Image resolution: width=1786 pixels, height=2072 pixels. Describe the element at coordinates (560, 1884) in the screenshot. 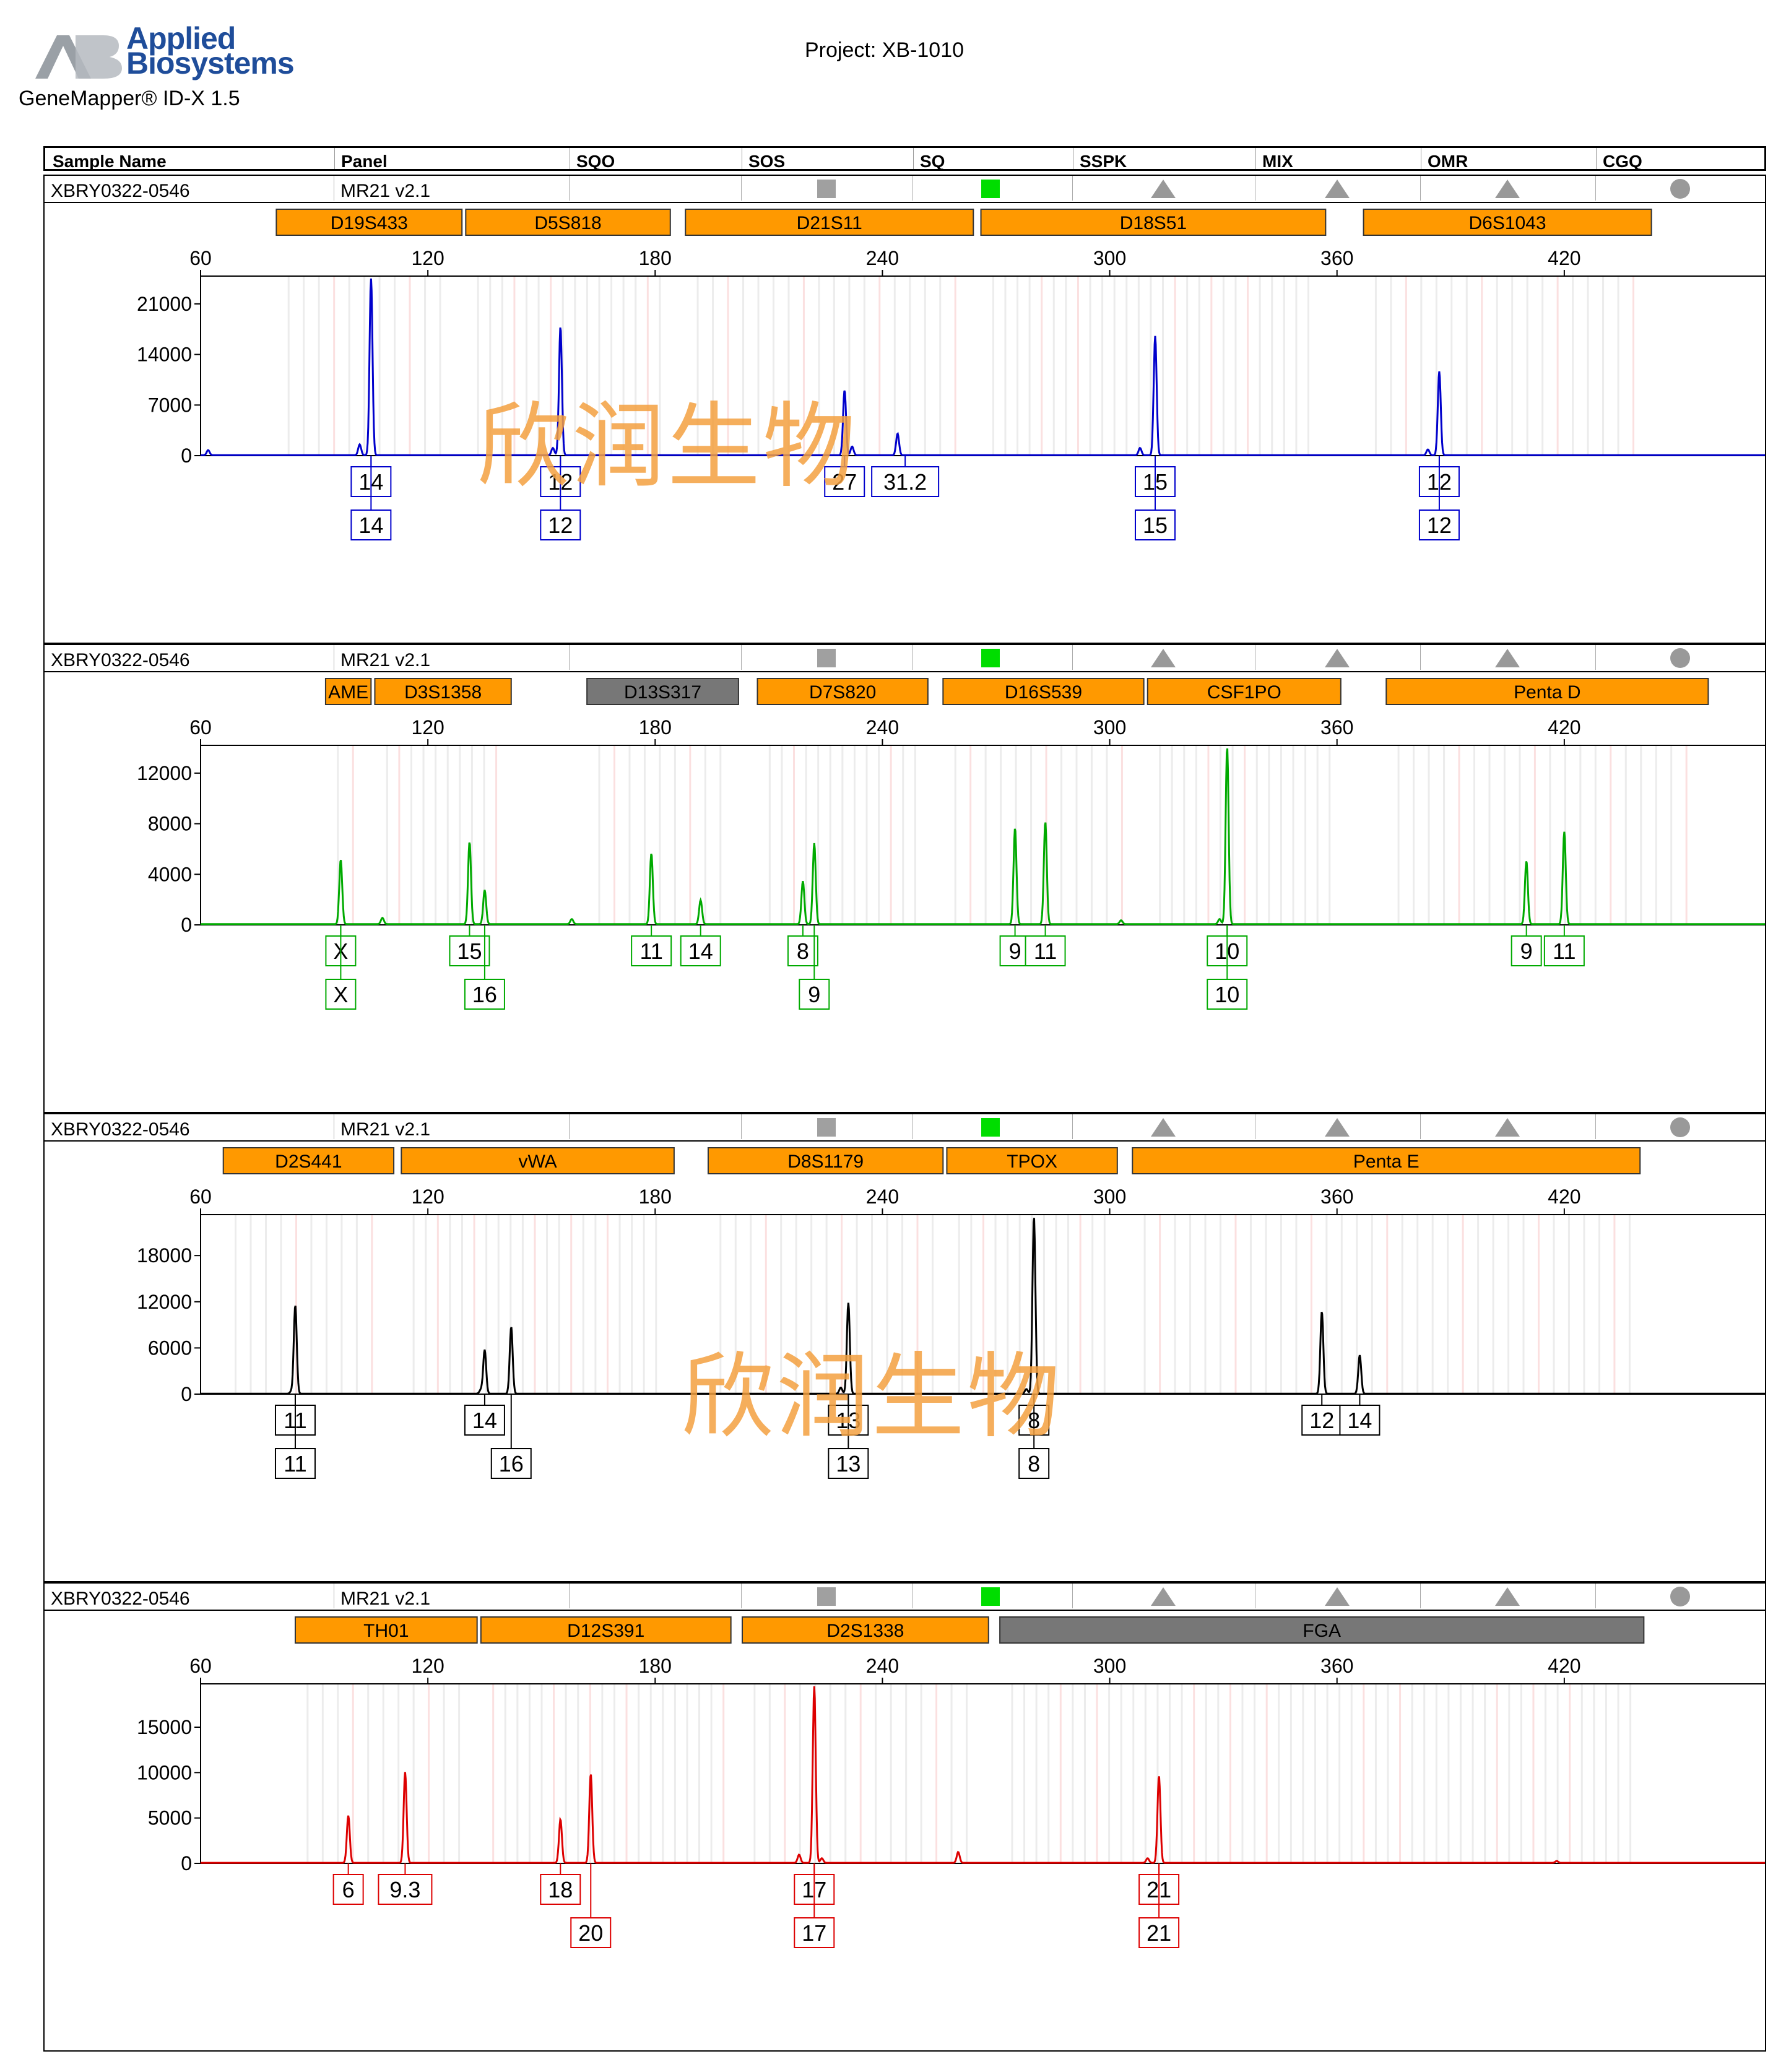

I see `allele-call: 18` at that location.